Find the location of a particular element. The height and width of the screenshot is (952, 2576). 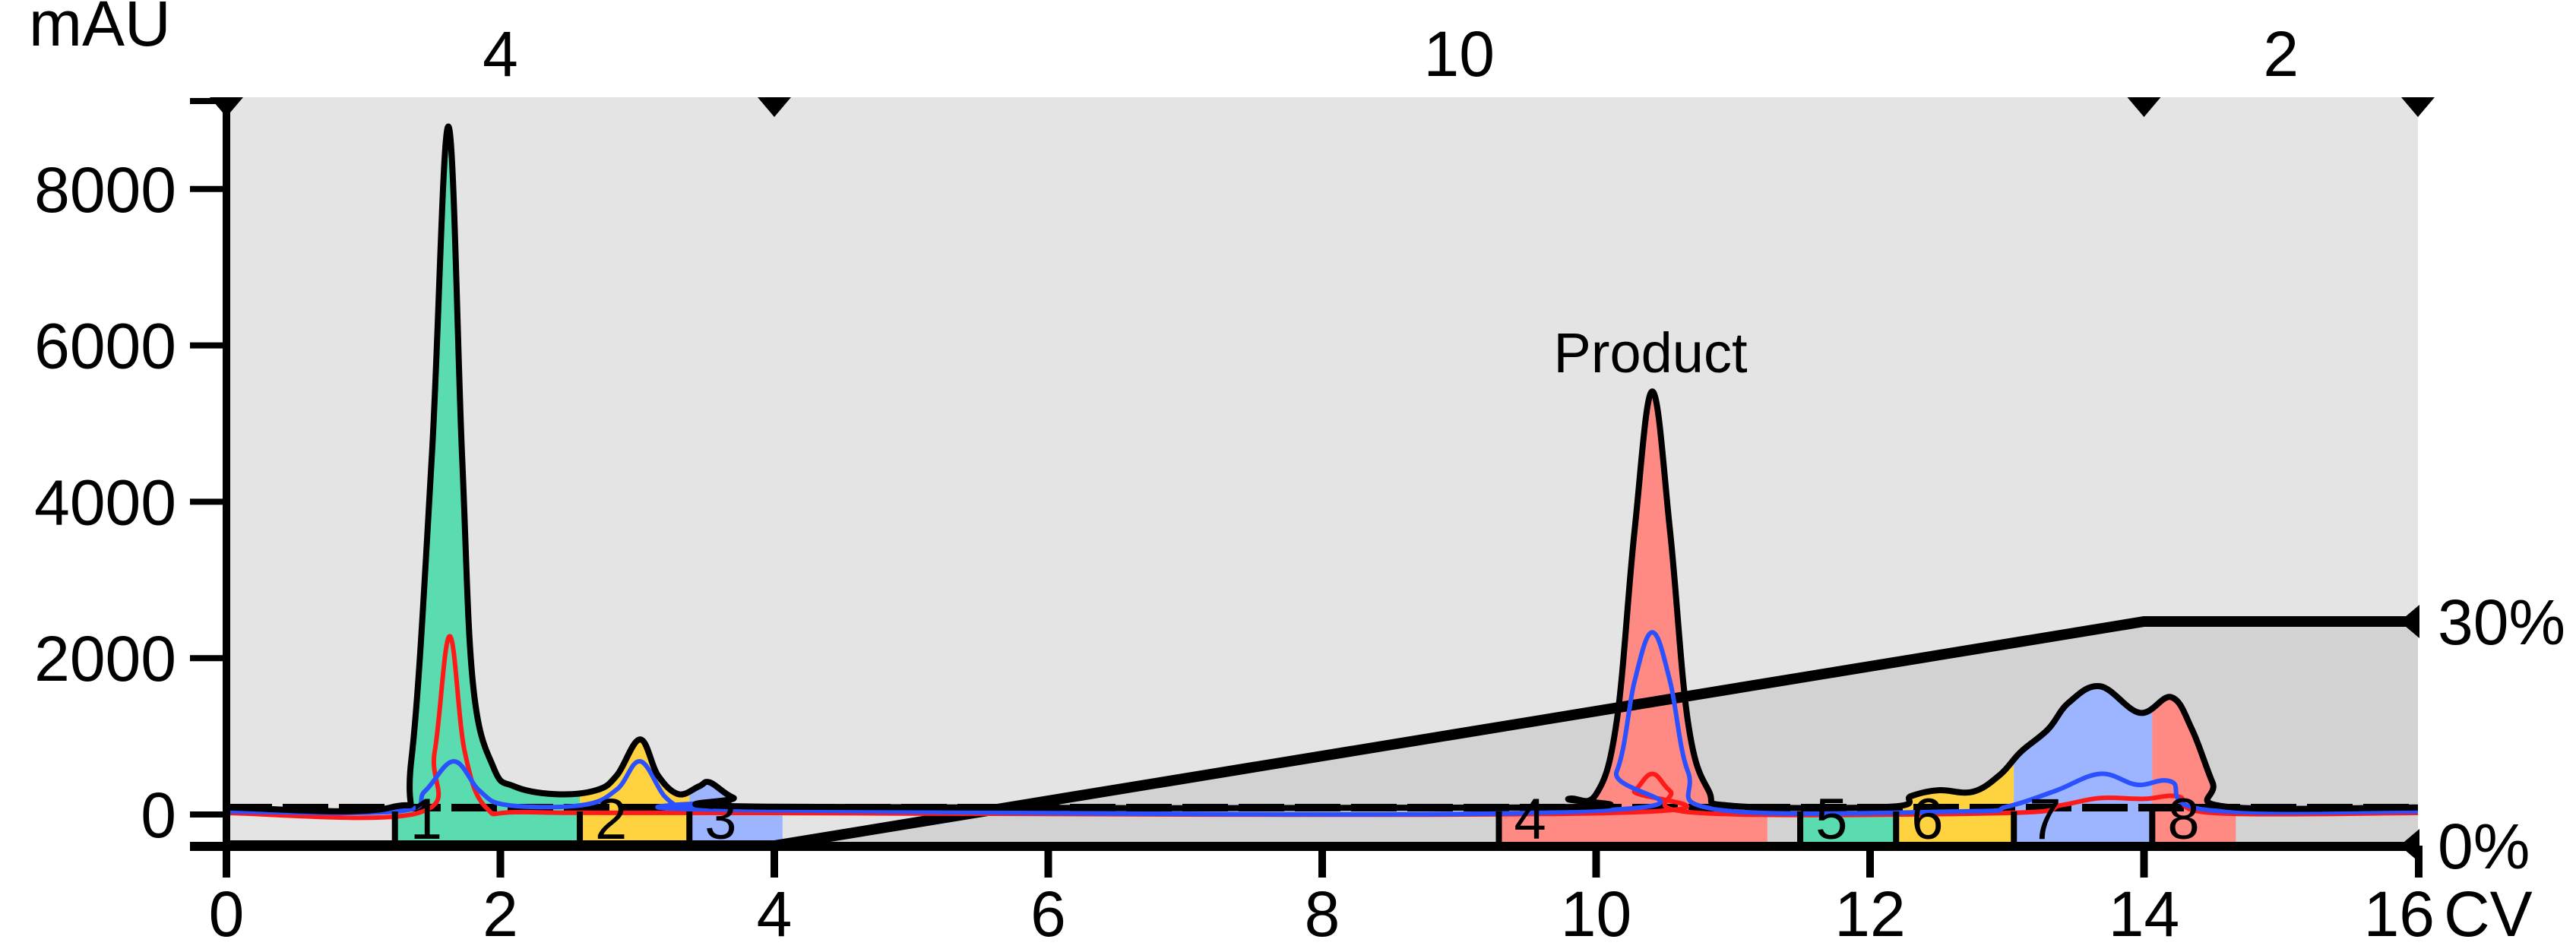

x-axis-ticks: 0 2 4 6 8 10 12 14 16 is located at coordinates (1322, 898).